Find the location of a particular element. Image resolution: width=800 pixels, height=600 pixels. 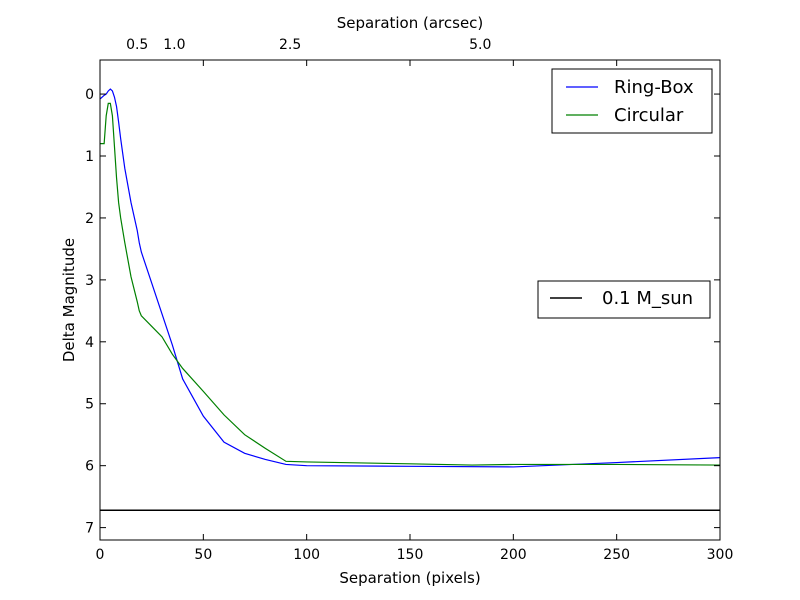

y-tick-label: 0 is located at coordinates (89, 95).